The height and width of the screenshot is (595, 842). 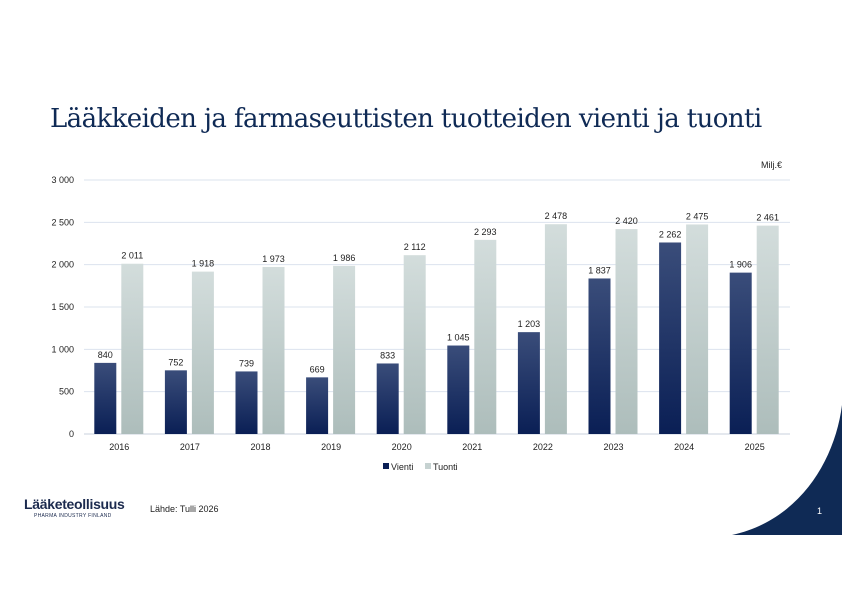 I want to click on x-tick-label: 2018, so click(x=260, y=447).